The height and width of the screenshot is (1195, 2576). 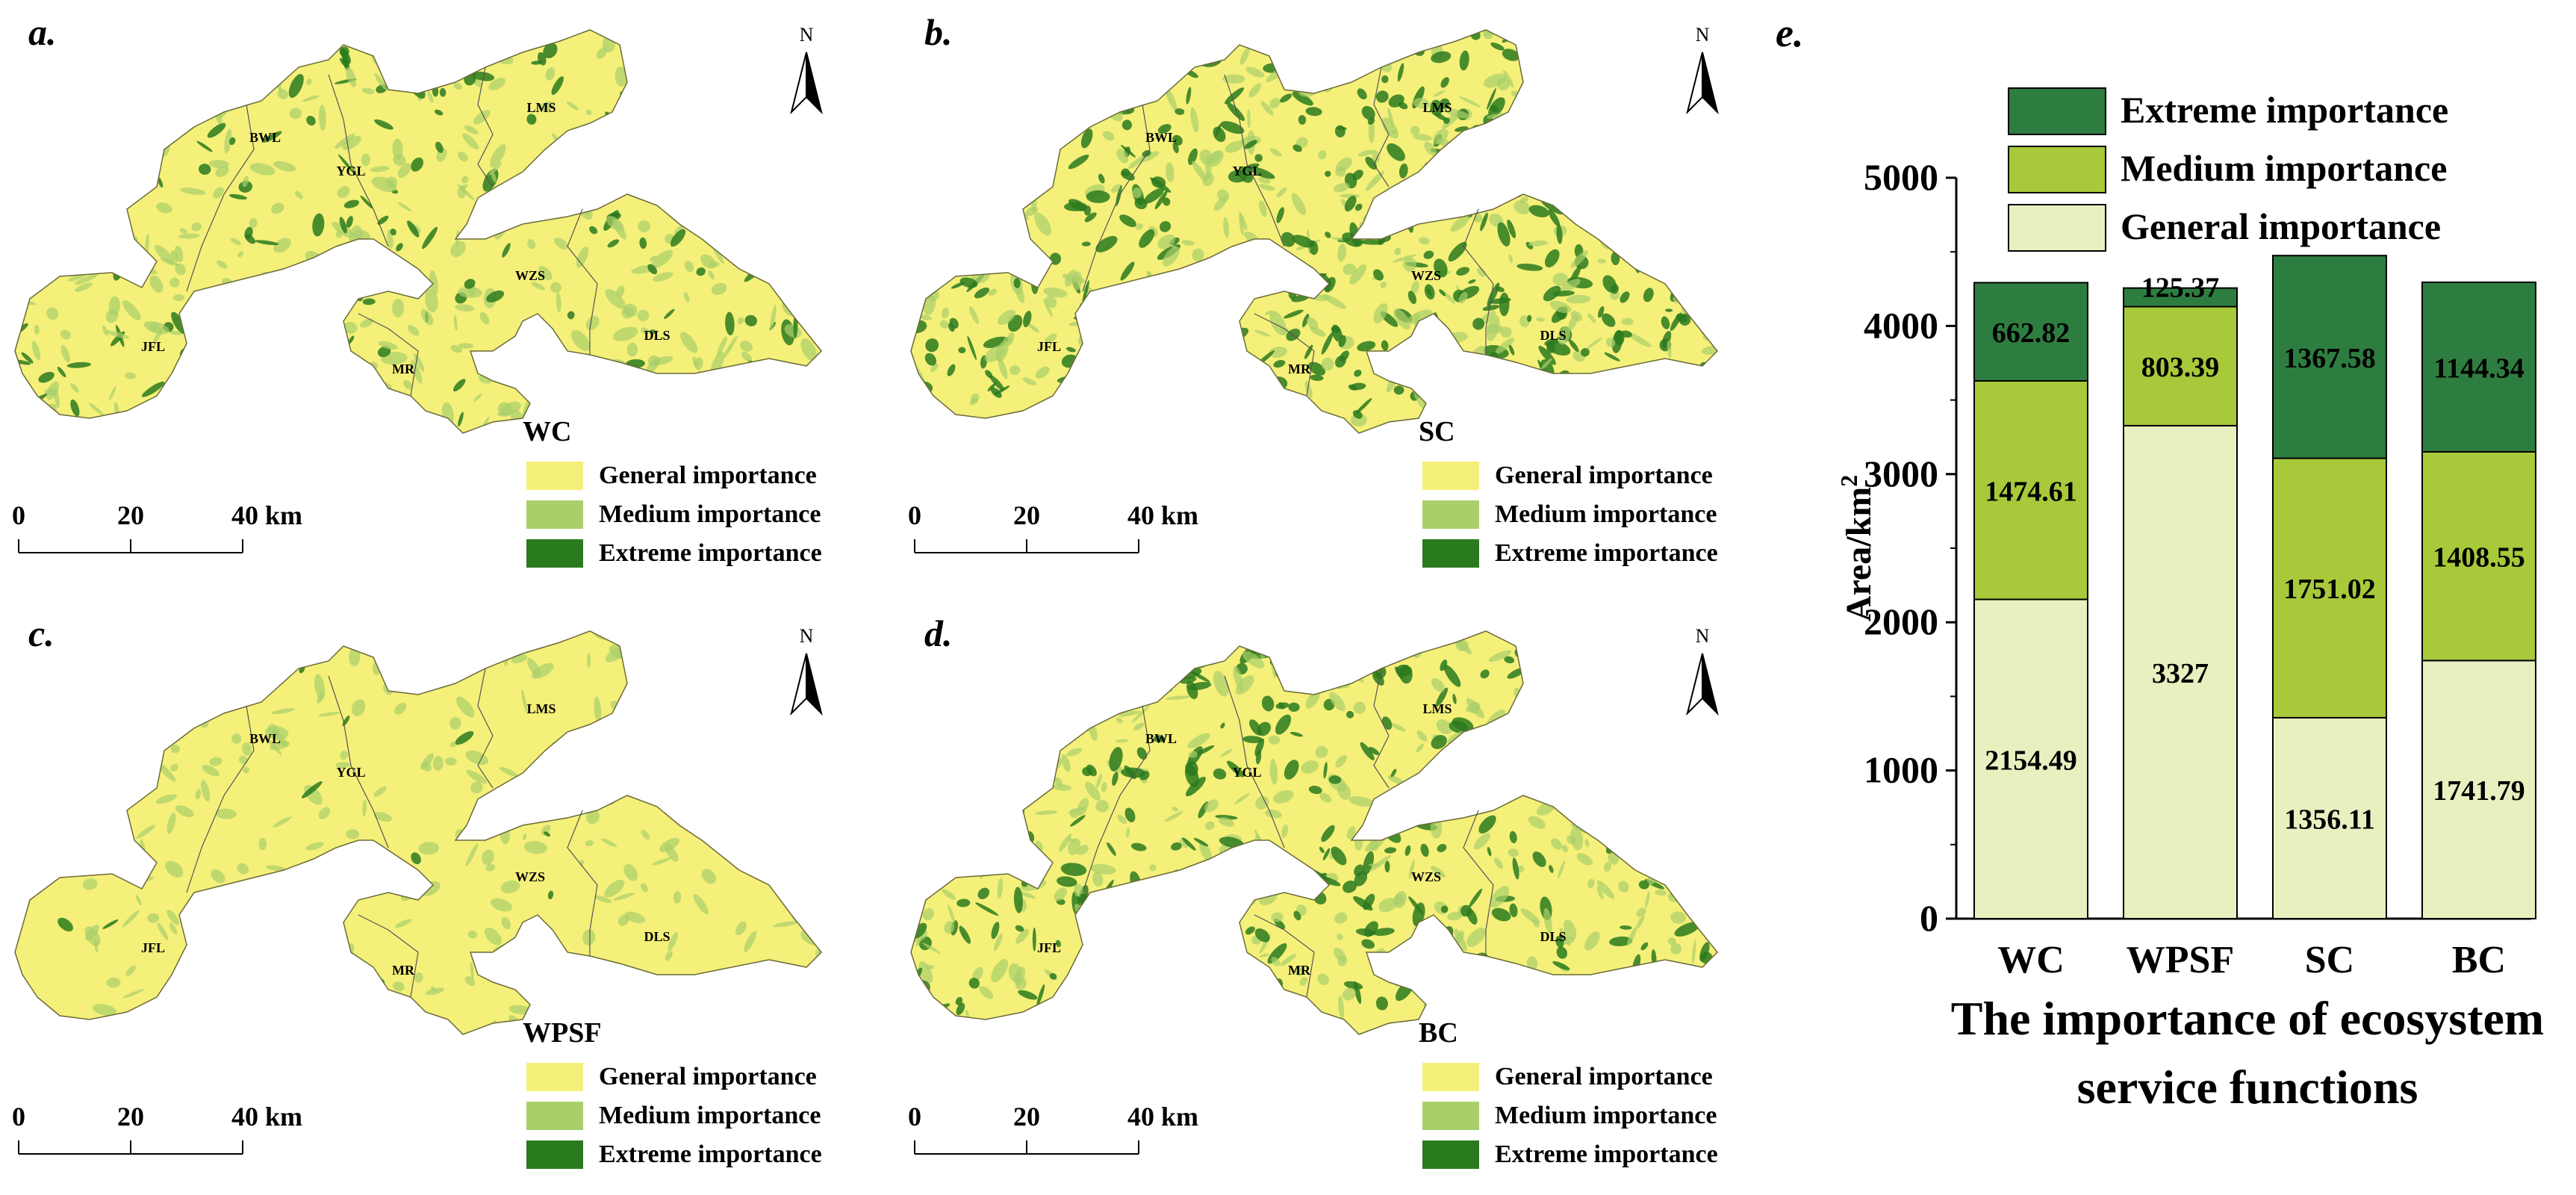 What do you see at coordinates (1901, 325) in the screenshot?
I see `y-tick-label: 4000` at bounding box center [1901, 325].